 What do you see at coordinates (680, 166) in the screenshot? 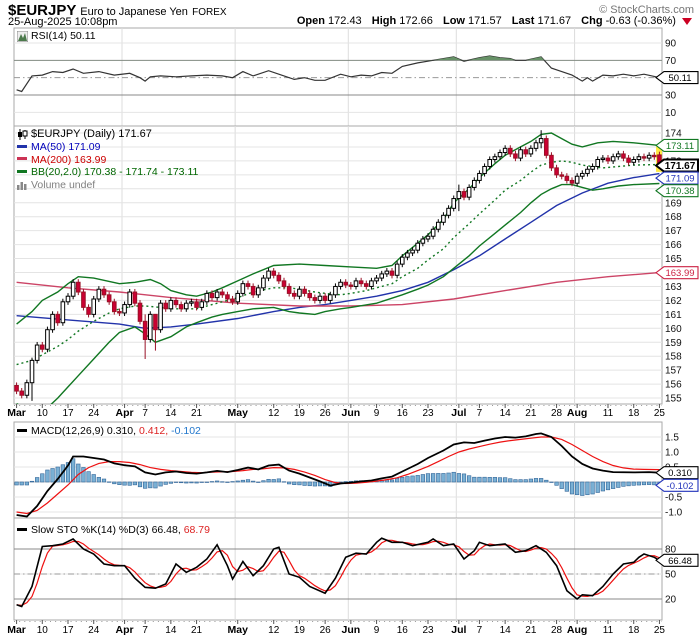
I see `price-marker-label: 171.67` at bounding box center [680, 166].